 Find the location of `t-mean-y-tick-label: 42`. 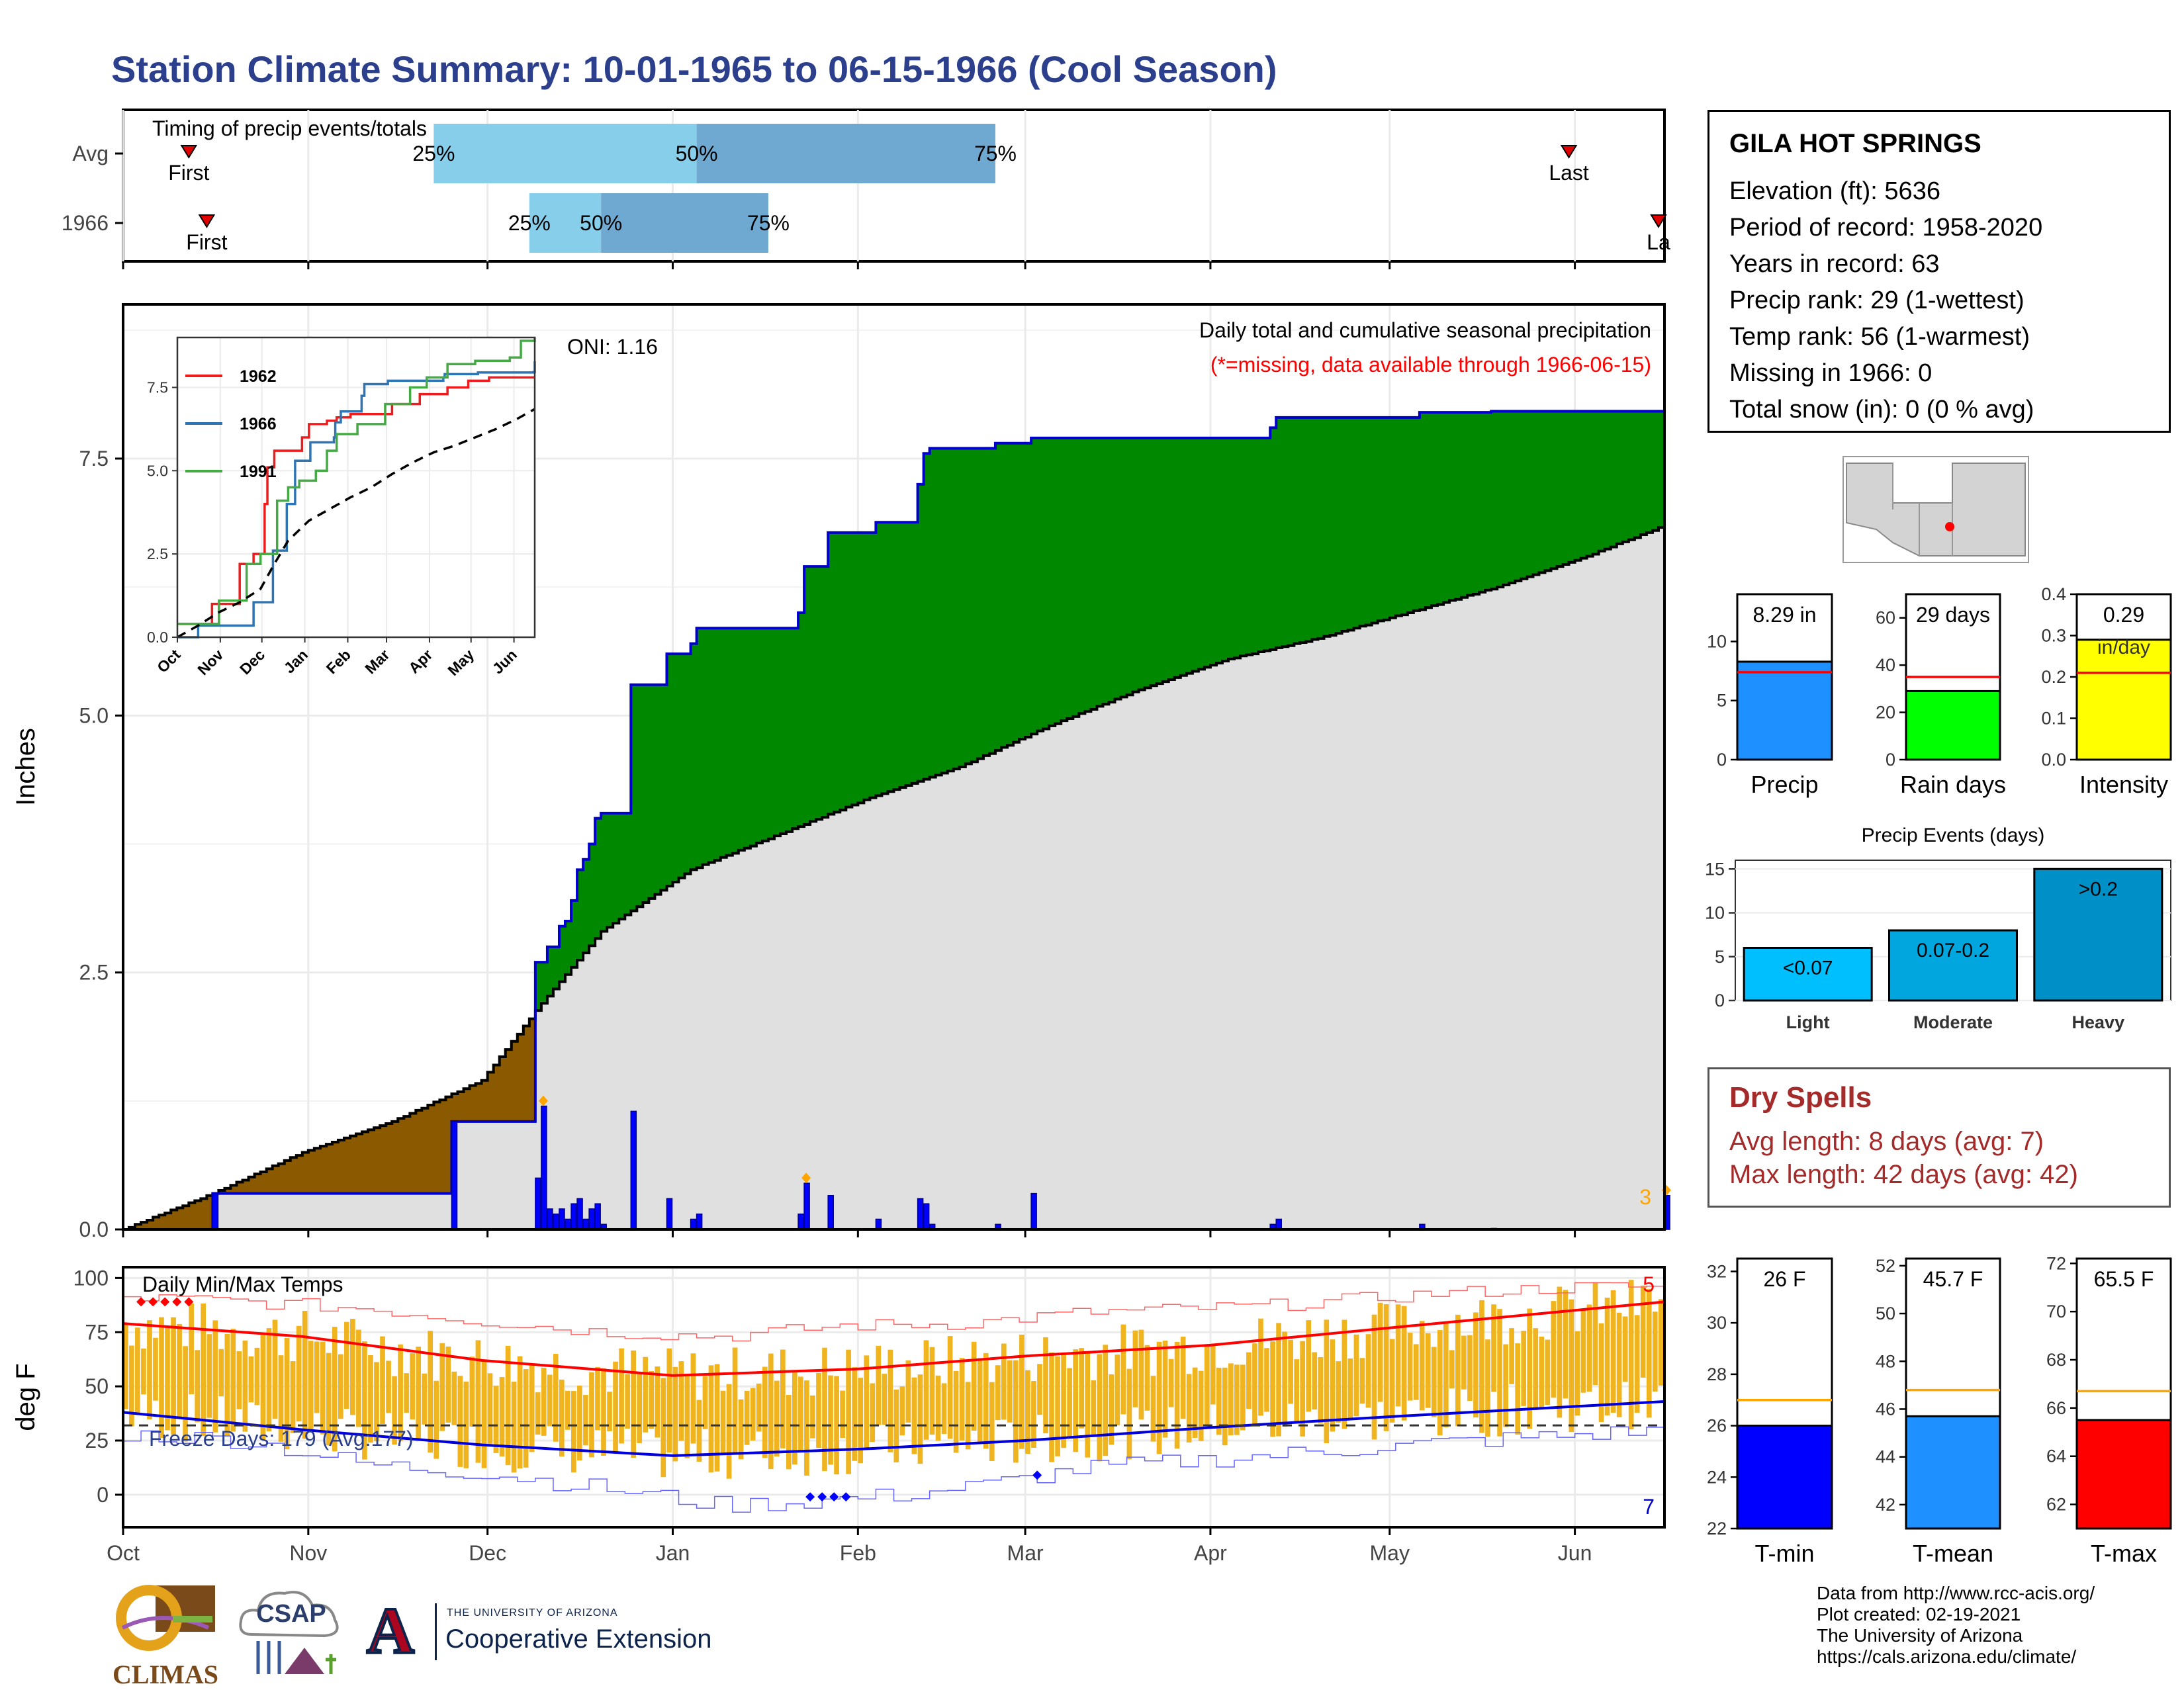

t-mean-y-tick-label: 42 is located at coordinates (1885, 1505).